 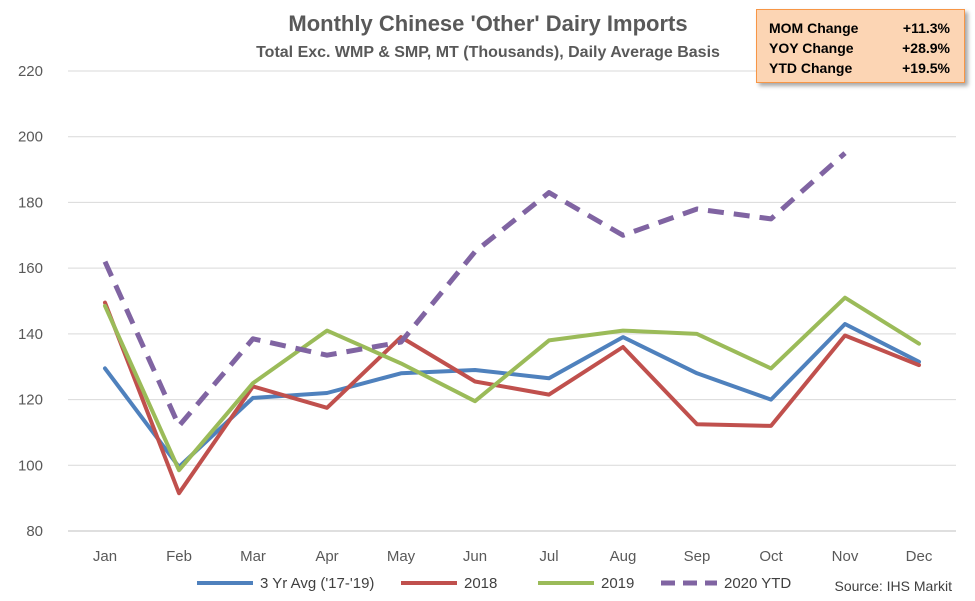 What do you see at coordinates (30, 465) in the screenshot?
I see `y-tick-label: 100` at bounding box center [30, 465].